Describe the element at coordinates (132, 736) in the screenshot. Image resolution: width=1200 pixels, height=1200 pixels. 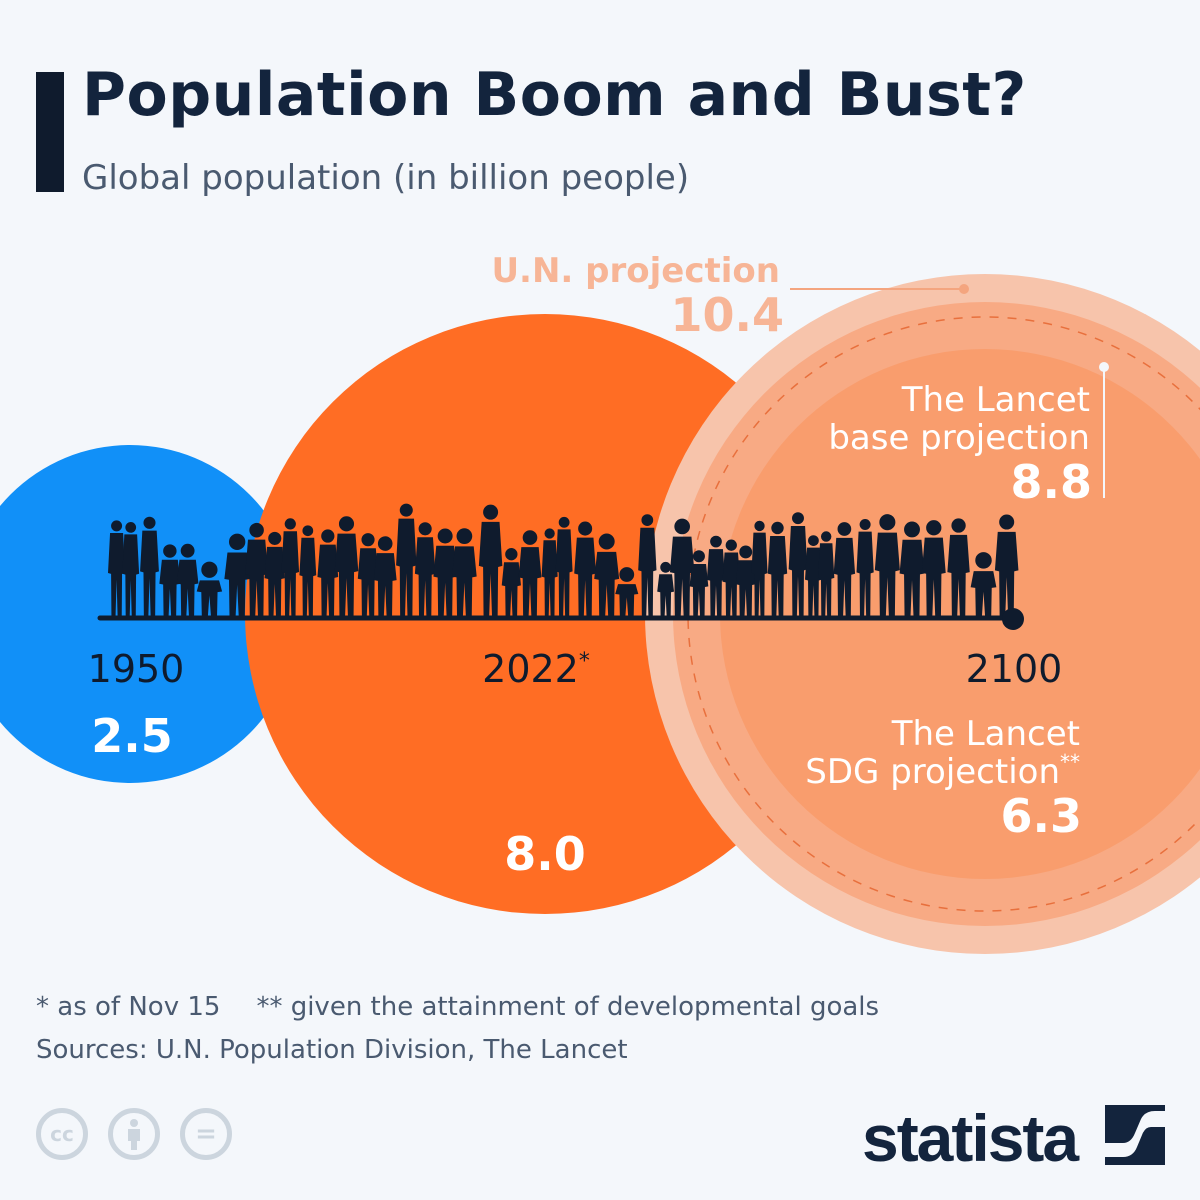
I see `value-1950: 2.5` at that location.